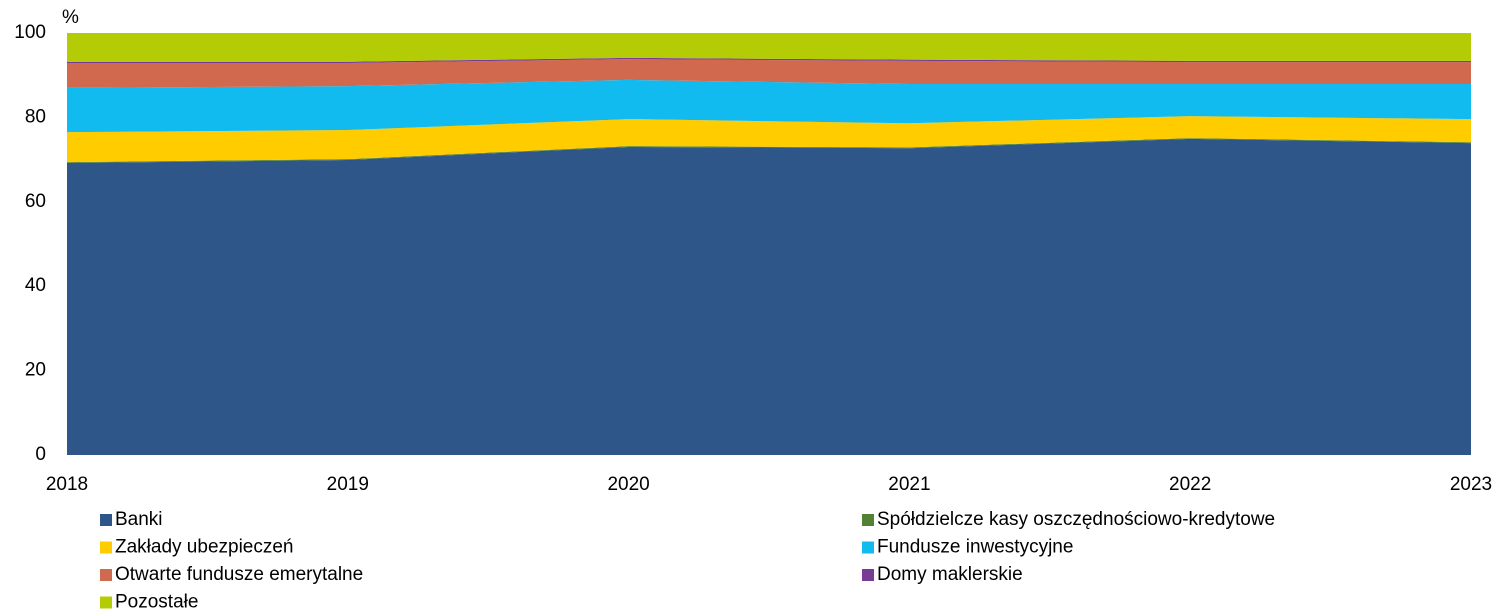  Describe the element at coordinates (909, 484) in the screenshot. I see `x-tick-label: 2021` at that location.